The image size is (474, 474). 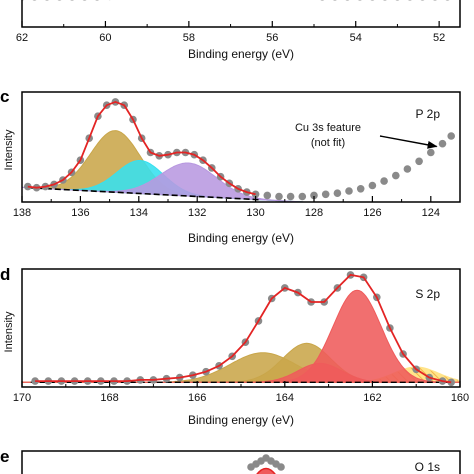 What do you see at coordinates (460, 398) in the screenshot?
I see `x-tick-label: 160` at bounding box center [460, 398].